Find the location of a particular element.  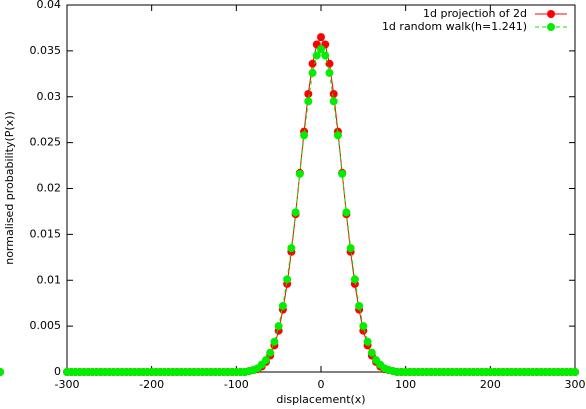

y-axis-label: normalised probability(P(x)) is located at coordinates (9, 188).